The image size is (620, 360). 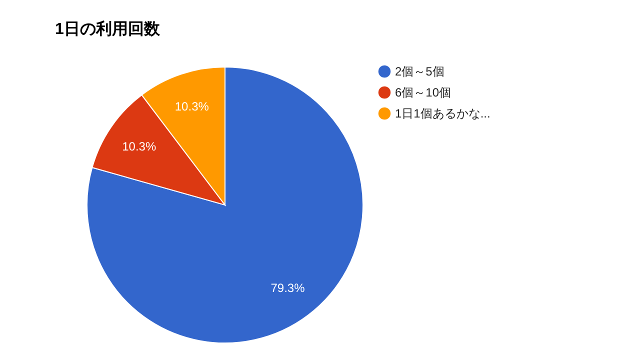 What do you see at coordinates (288, 287) in the screenshot?
I see `data-label: 79.3%` at bounding box center [288, 287].